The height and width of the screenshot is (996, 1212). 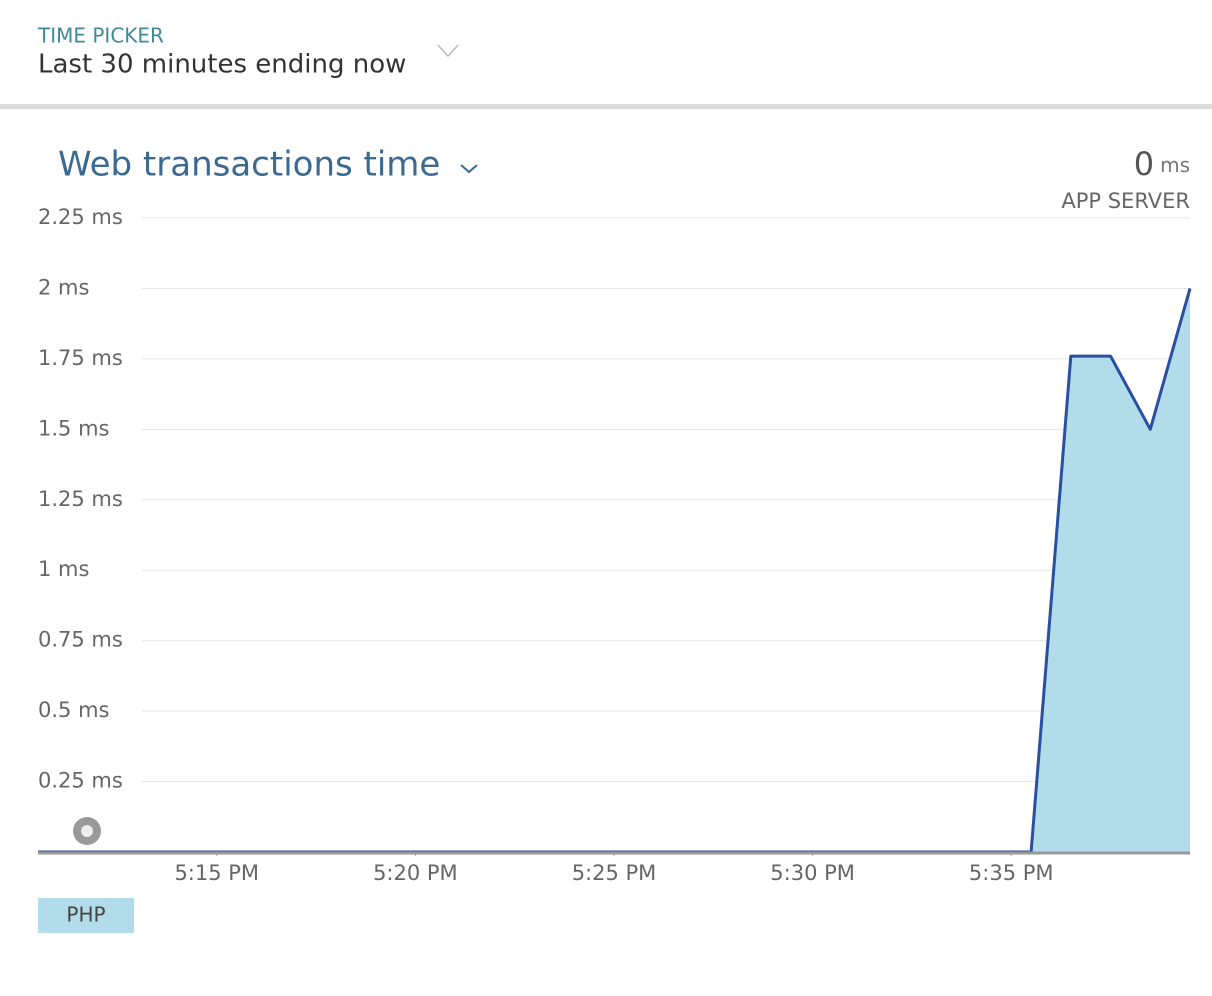 I want to click on legend-swatch, so click(x=86, y=915).